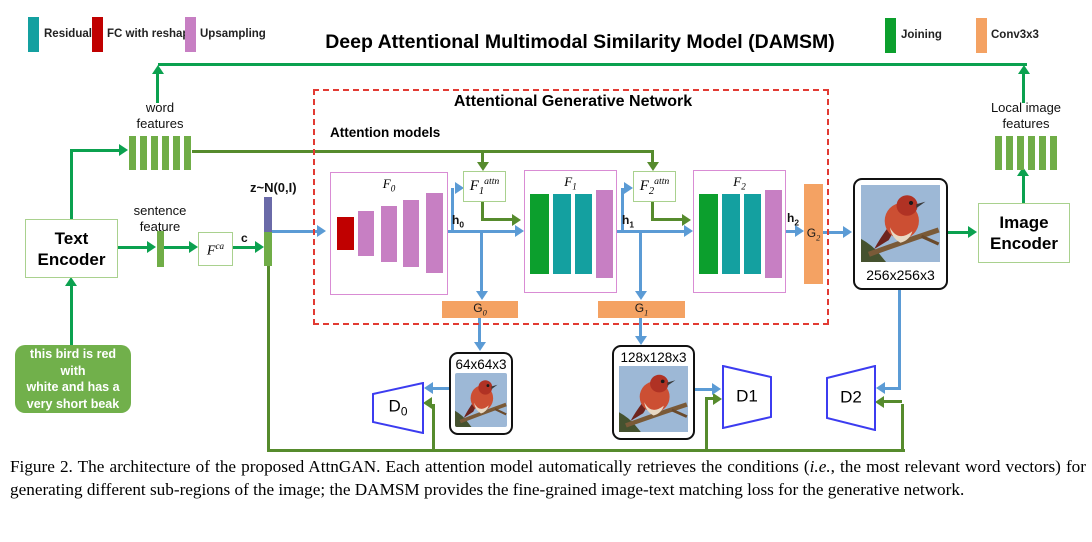 This screenshot has width=1092, height=542. I want to click on fca-box: Fca, so click(215, 249).